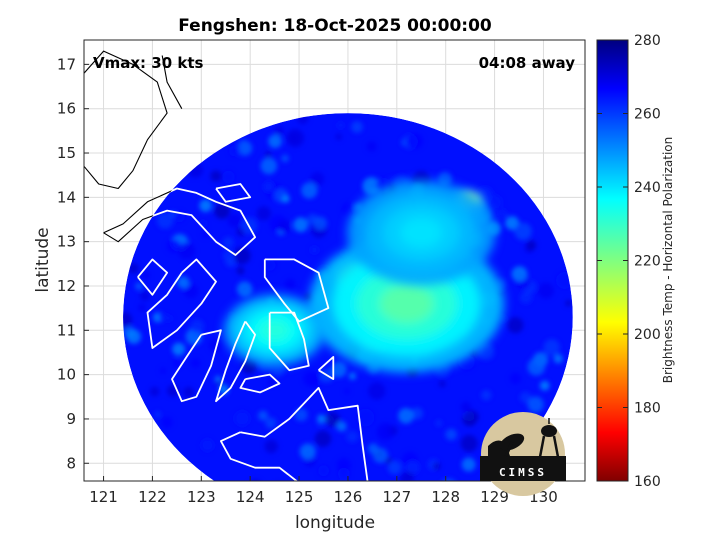 This screenshot has width=720, height=540. I want to click on x-tick-label: 126, so click(348, 497).